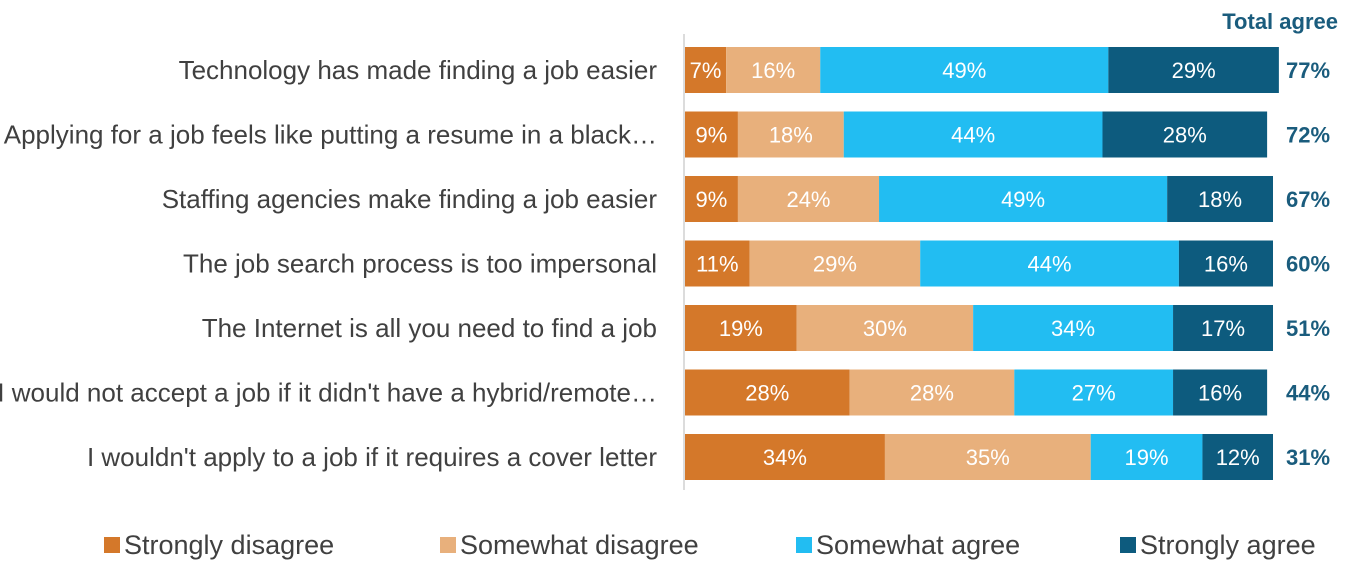 This screenshot has height=564, width=1359. What do you see at coordinates (1308, 135) in the screenshot?
I see `total-agree-value: 72%` at bounding box center [1308, 135].